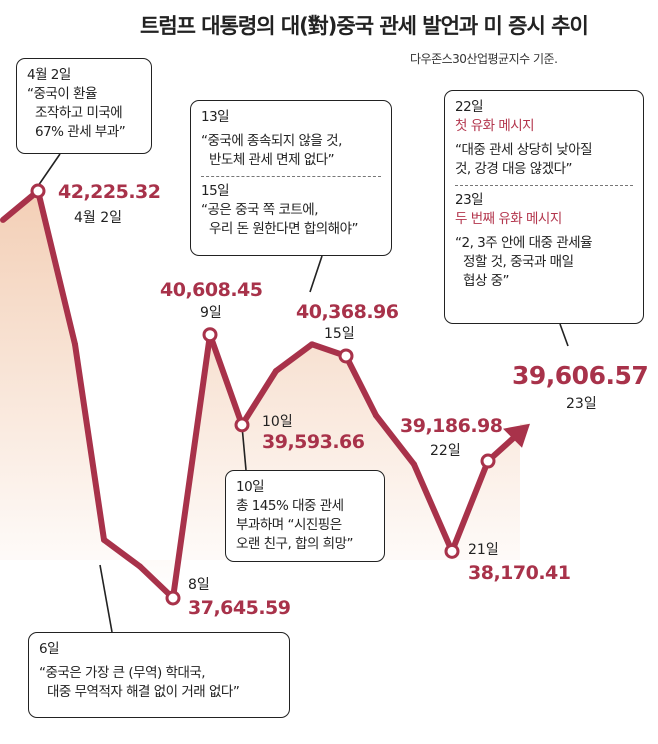 The height and width of the screenshot is (744, 658). I want to click on data-date-label: 9일, so click(211, 313).